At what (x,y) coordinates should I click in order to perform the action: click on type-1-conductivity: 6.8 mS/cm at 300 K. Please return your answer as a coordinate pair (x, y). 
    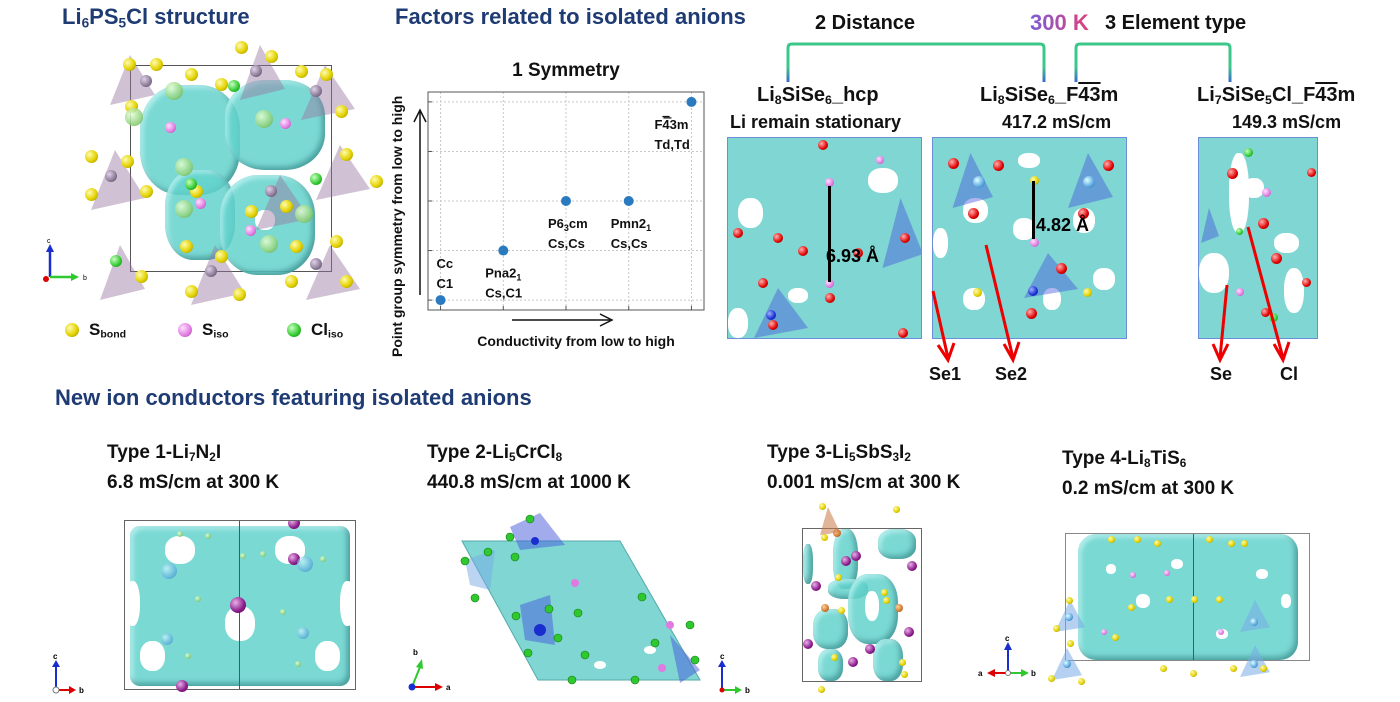
    Looking at the image, I should click on (193, 482).